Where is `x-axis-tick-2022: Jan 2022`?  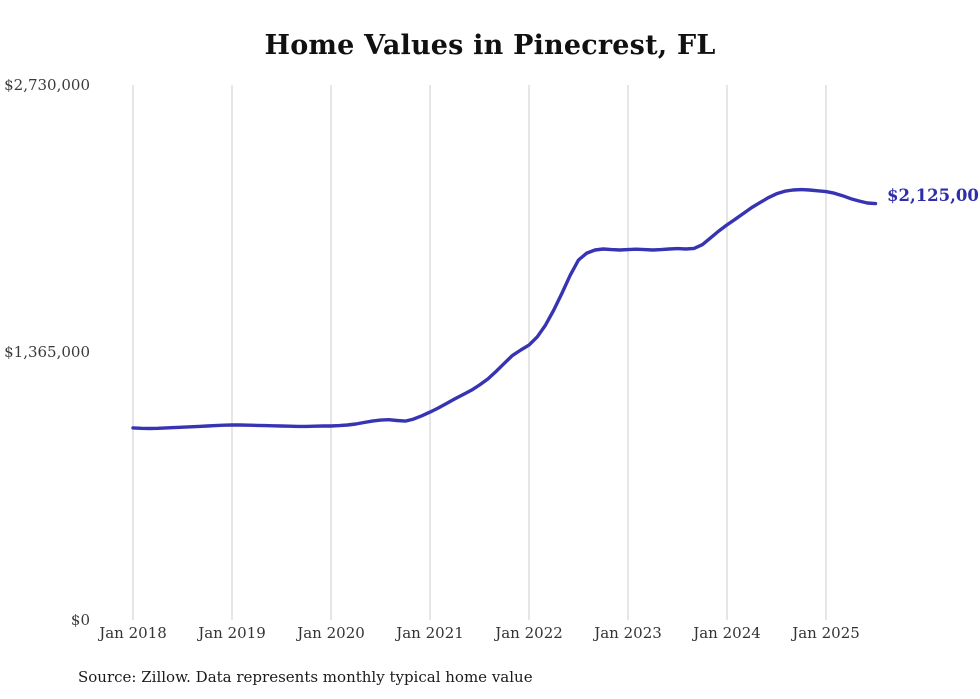
x-axis-tick-2022: Jan 2022 is located at coordinates (529, 633).